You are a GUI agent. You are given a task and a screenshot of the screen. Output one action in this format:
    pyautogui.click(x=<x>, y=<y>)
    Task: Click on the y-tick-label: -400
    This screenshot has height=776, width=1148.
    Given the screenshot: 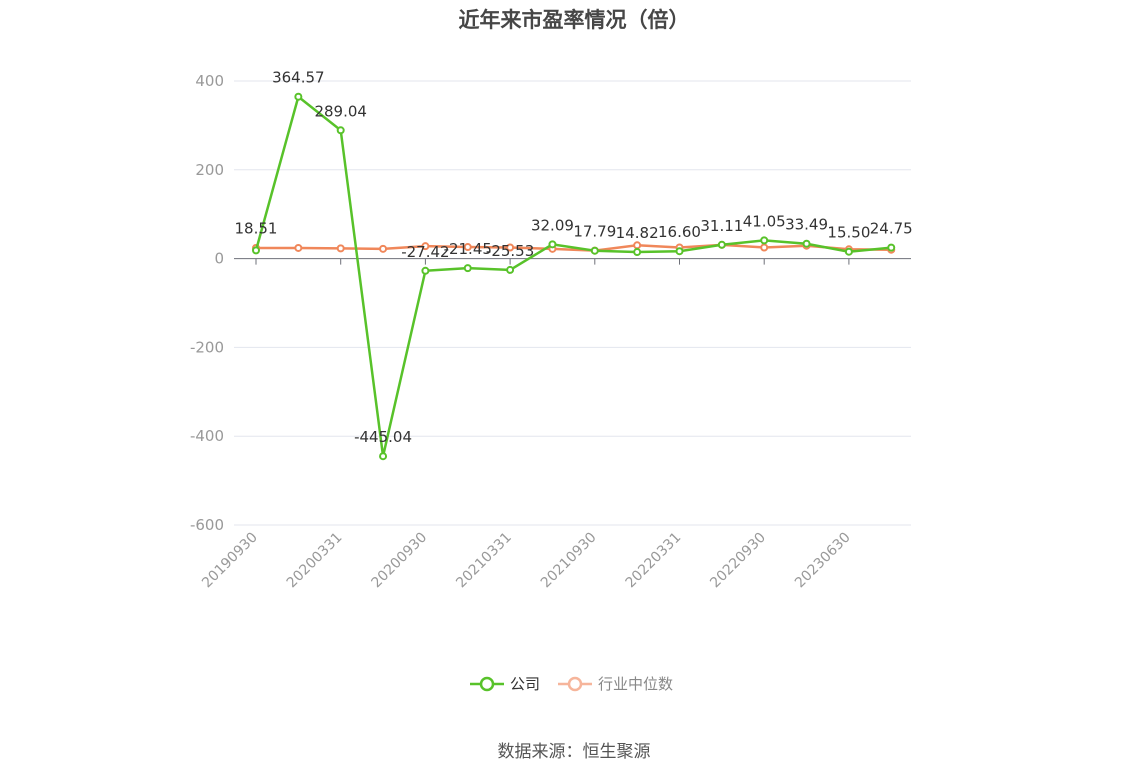 What is the action you would take?
    pyautogui.click(x=207, y=436)
    